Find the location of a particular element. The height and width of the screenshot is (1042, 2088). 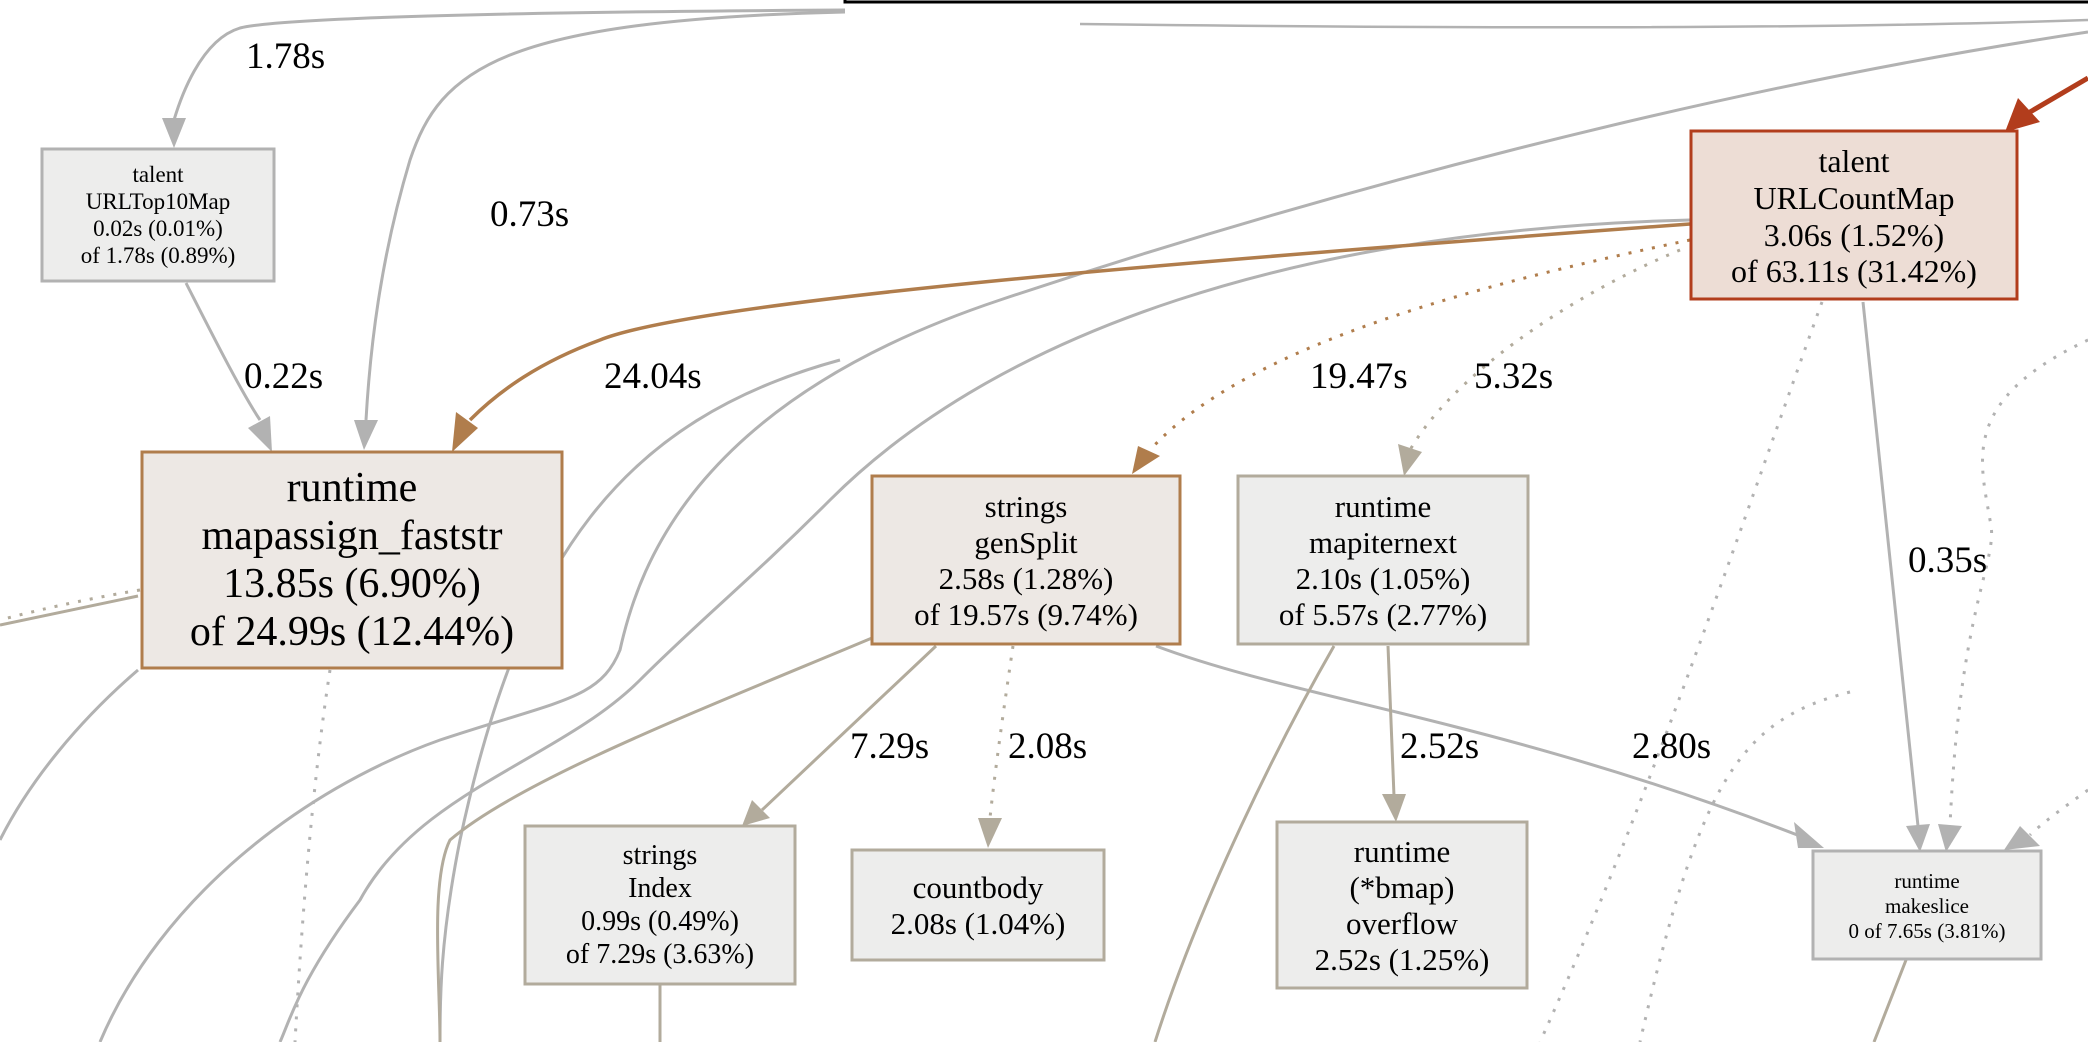

edge-urlcountmap-to-mapassign is located at coordinates (1079, 322).